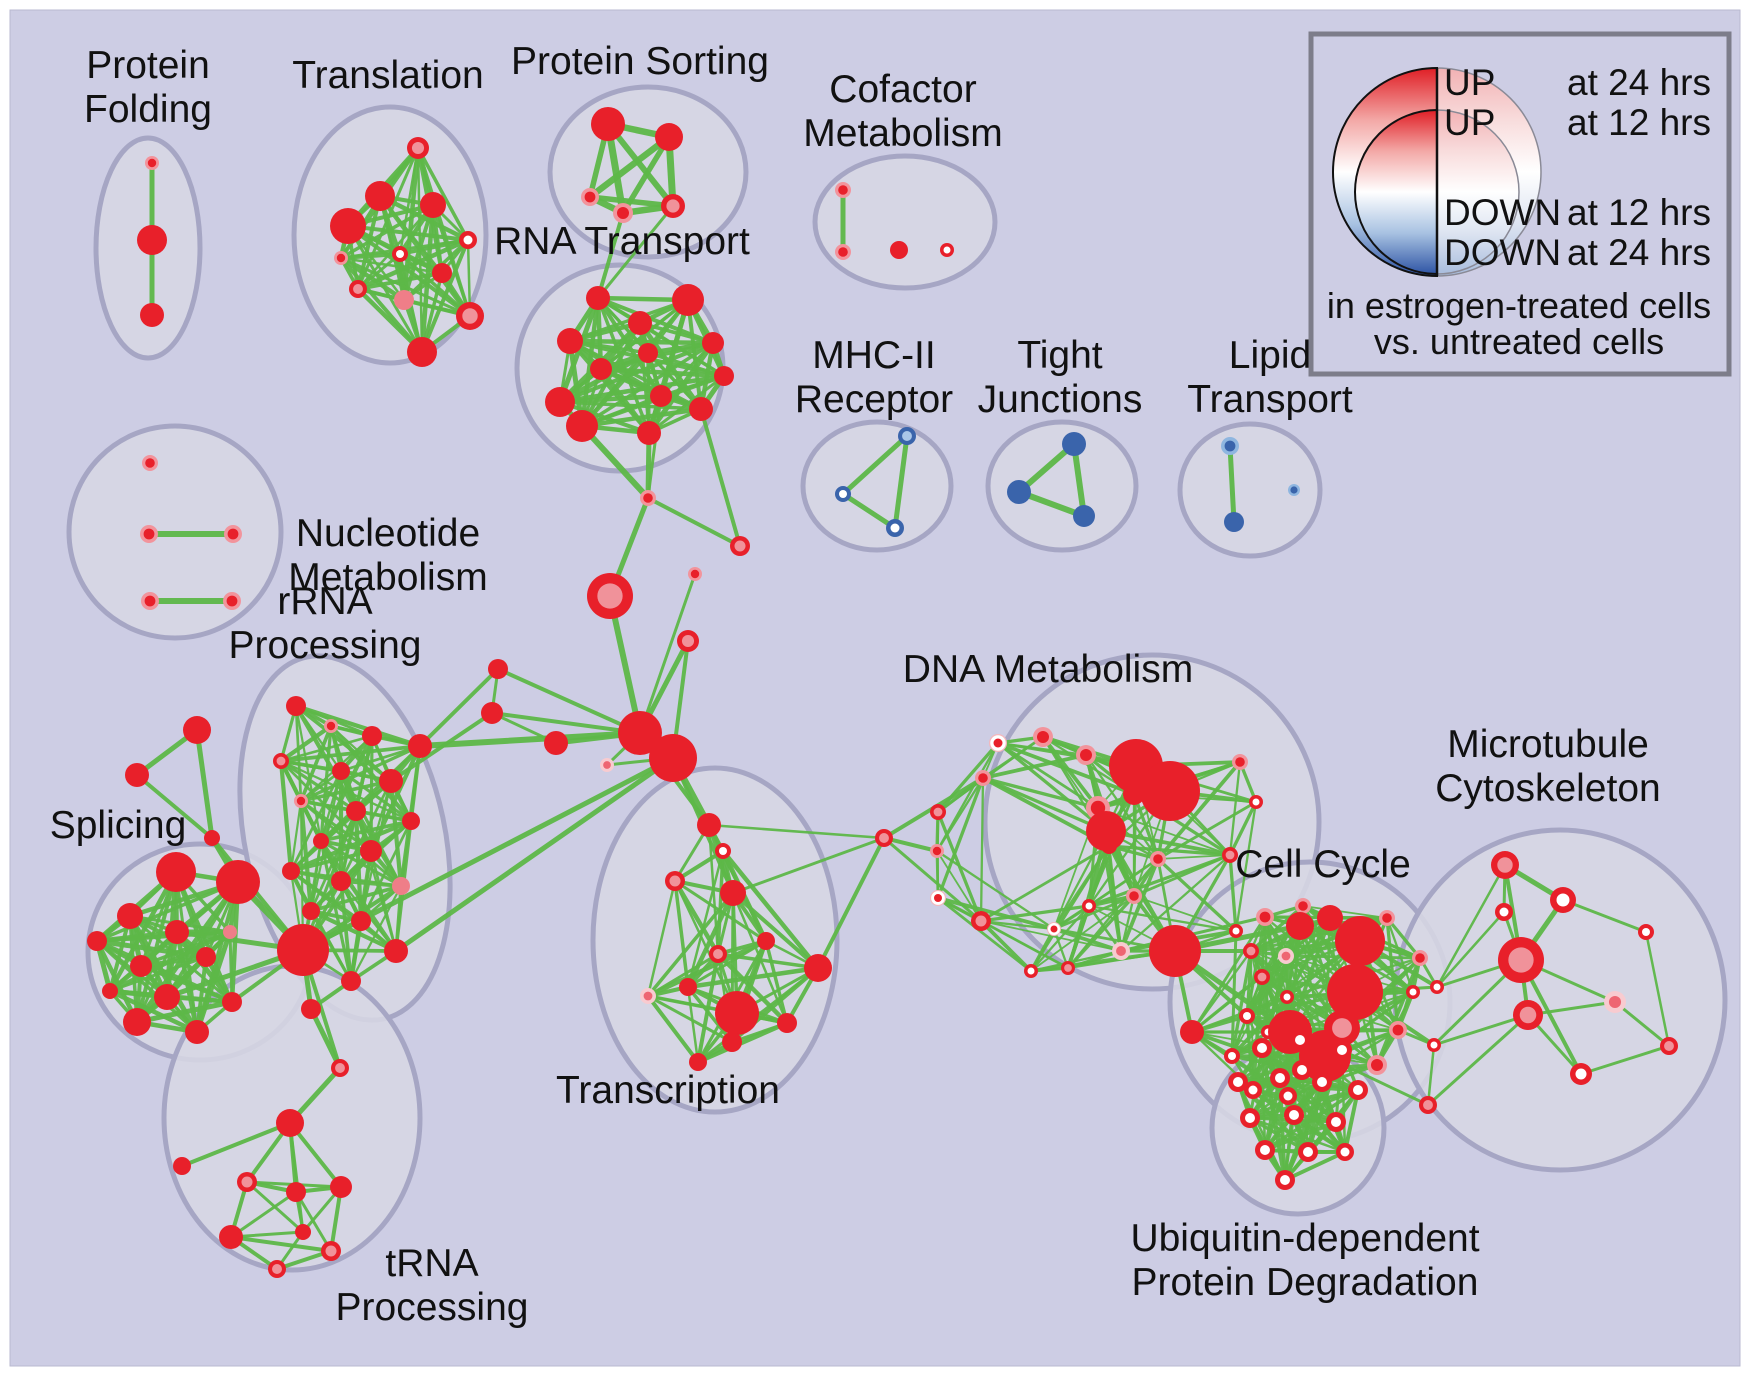  I want to click on protein-sorting-edge, so click(629, 167).